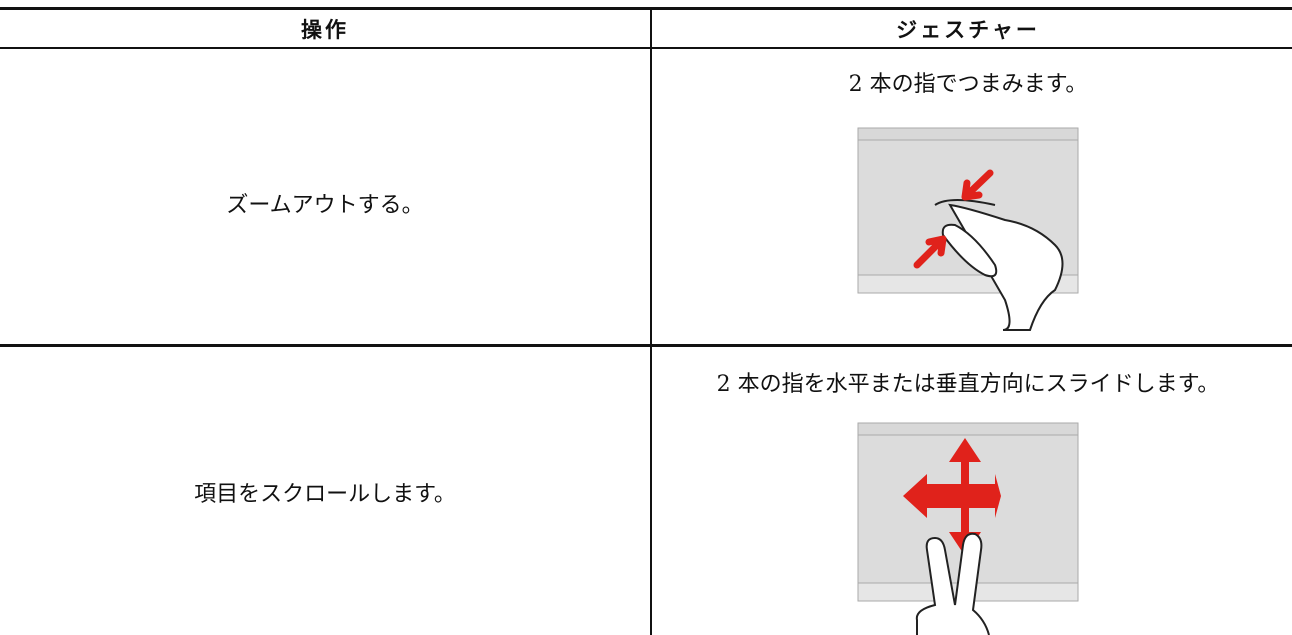 The image size is (1292, 635). What do you see at coordinates (968, 84) in the screenshot?
I see `gesture-caption: 2 本の指でつまみます。` at bounding box center [968, 84].